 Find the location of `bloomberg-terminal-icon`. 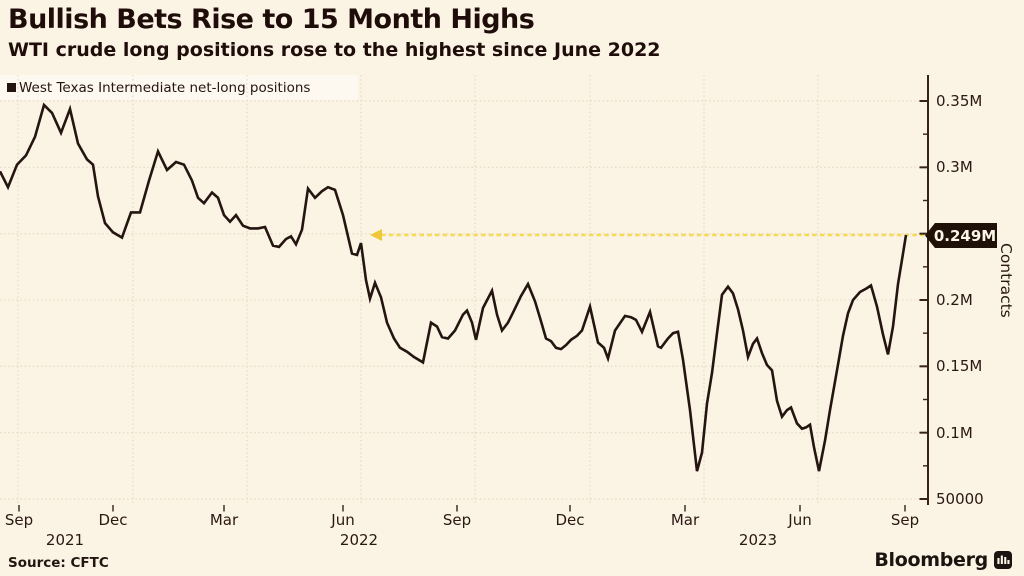

bloomberg-terminal-icon is located at coordinates (1003, 560).